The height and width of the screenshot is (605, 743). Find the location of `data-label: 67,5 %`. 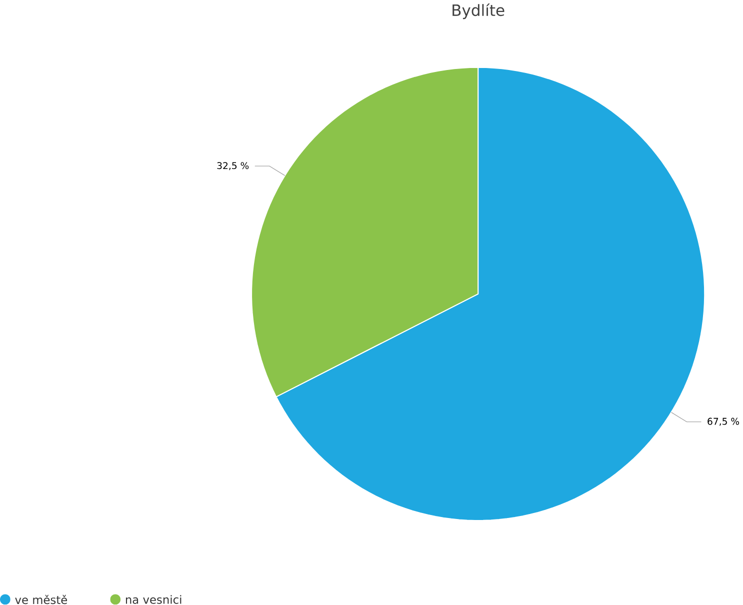

data-label: 67,5 % is located at coordinates (724, 422).